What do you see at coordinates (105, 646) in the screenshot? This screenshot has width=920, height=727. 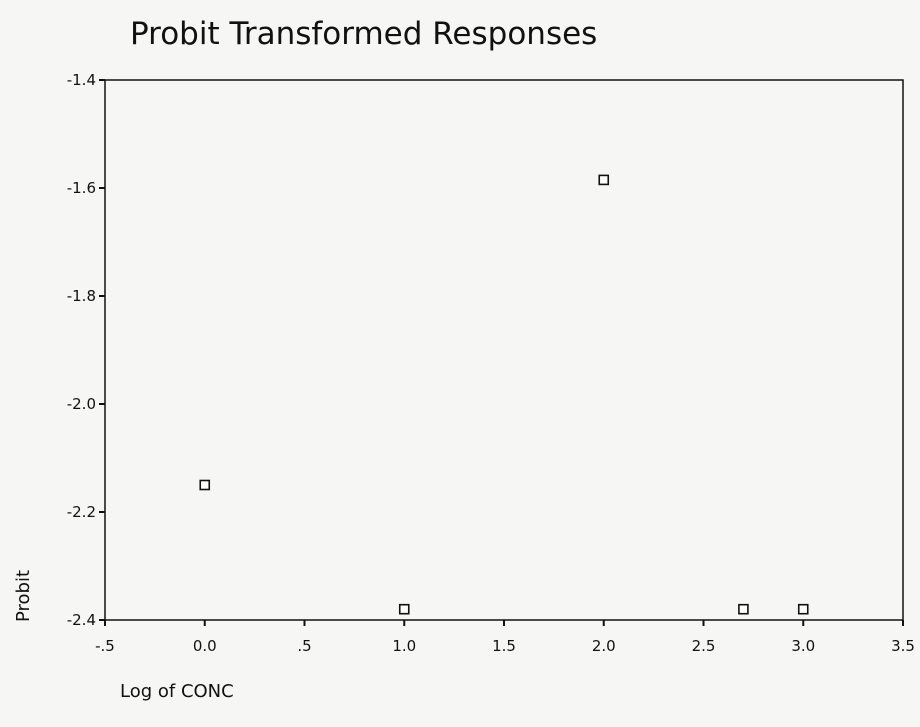 I see `x-tick-label: -.5` at bounding box center [105, 646].